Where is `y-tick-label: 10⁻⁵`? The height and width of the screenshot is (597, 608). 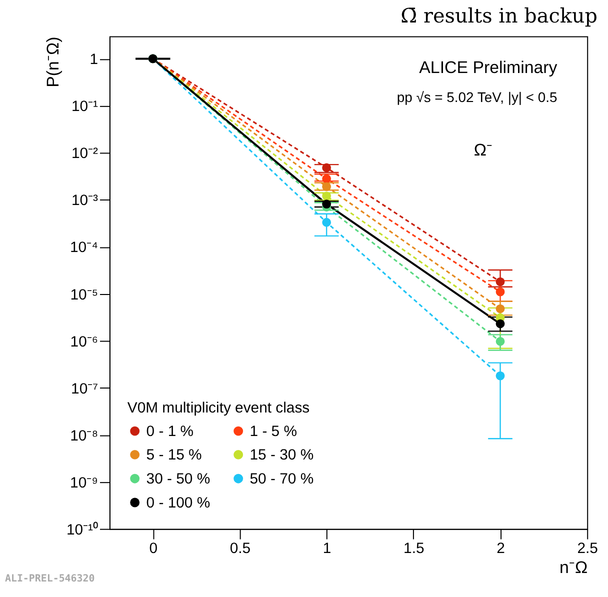
y-tick-label: 10⁻⁵ is located at coordinates (84, 295).